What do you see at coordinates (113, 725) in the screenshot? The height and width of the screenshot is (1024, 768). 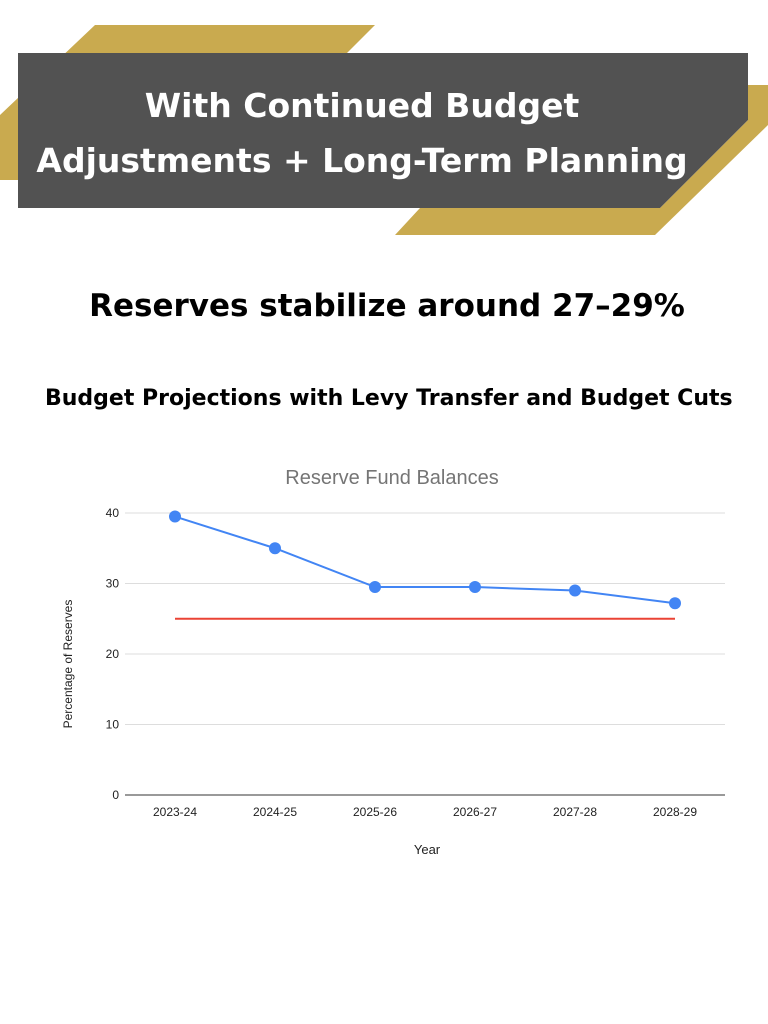 I see `y-tick-label: 10` at bounding box center [113, 725].